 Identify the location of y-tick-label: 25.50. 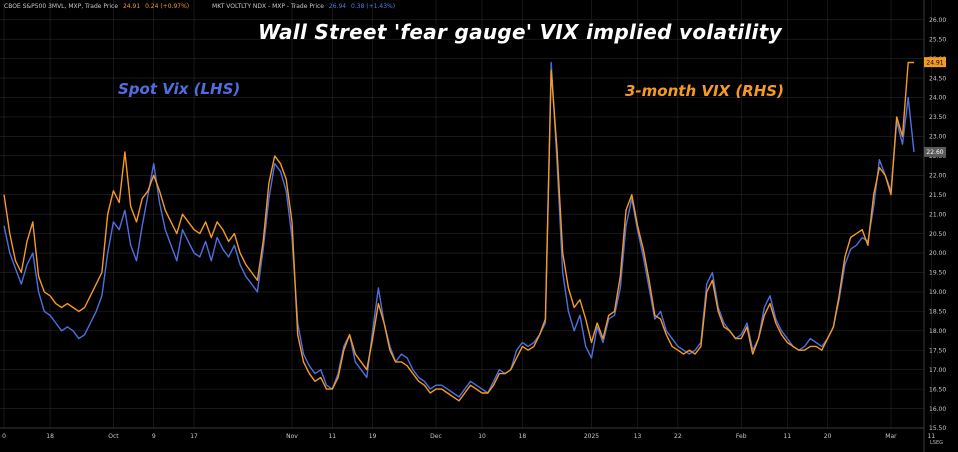
(937, 39).